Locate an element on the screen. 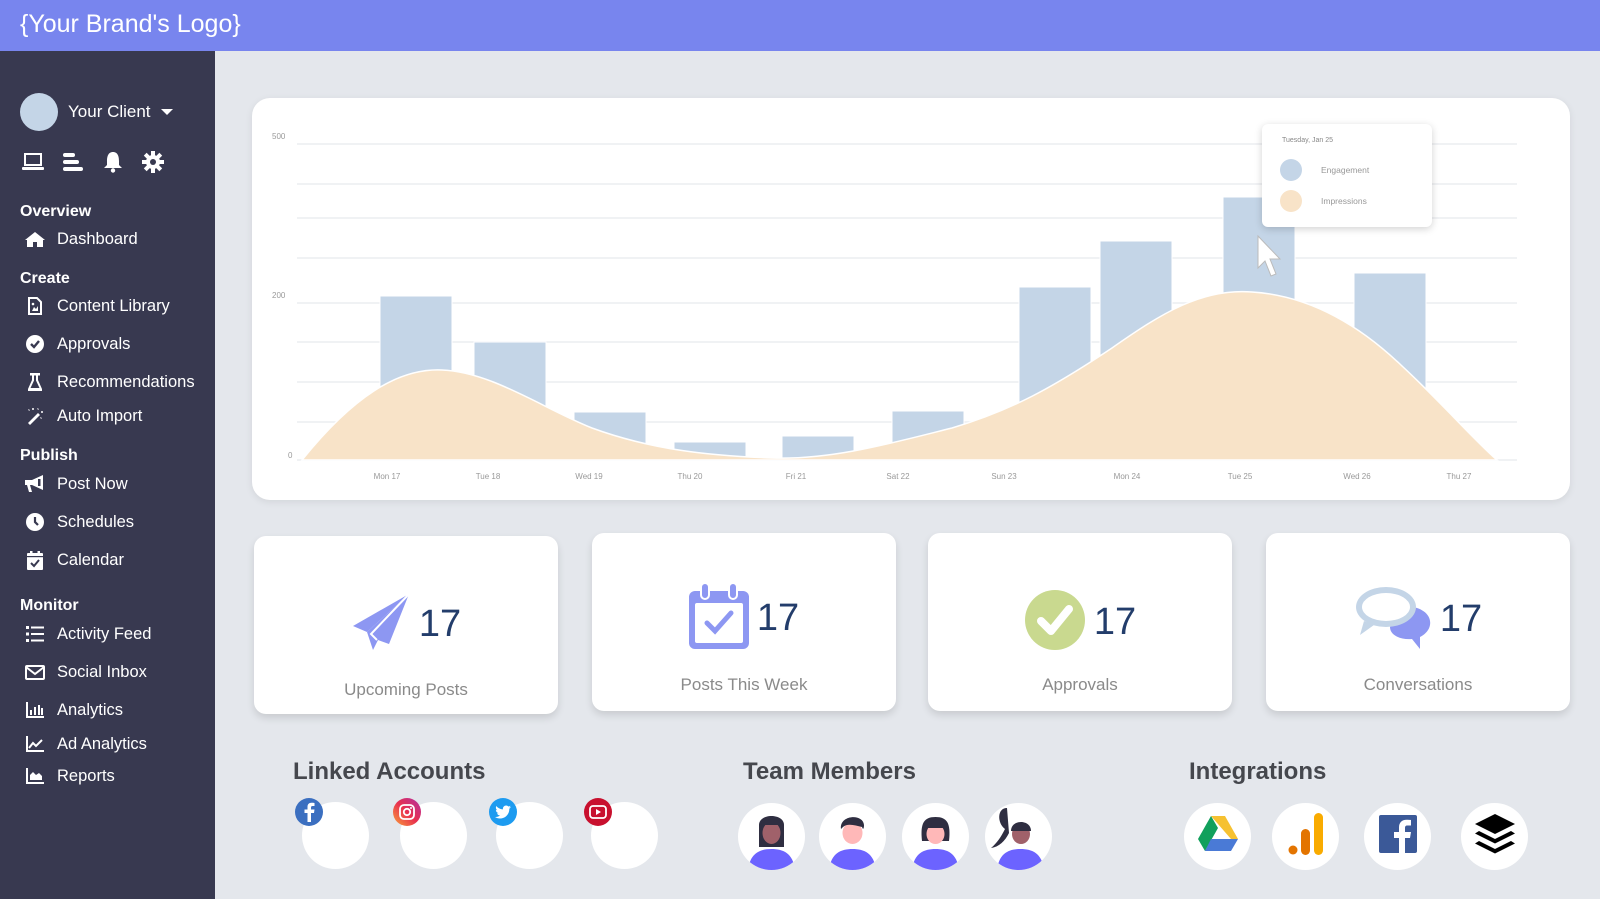  stat-card-upcoming-posts: 17 Upcoming Posts is located at coordinates (406, 625).